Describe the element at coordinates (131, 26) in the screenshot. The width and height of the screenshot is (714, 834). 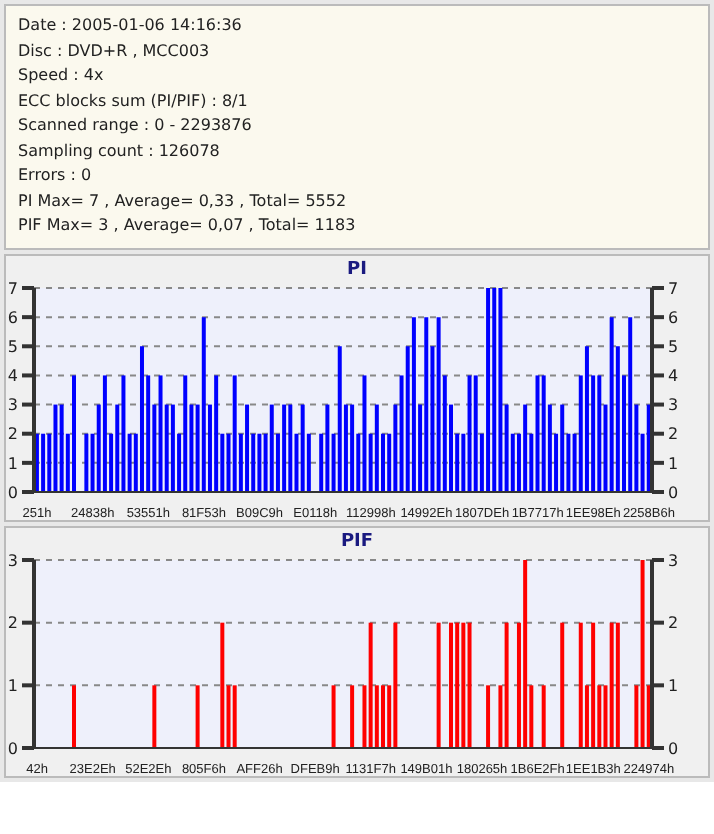
I see `text: Date : 2005-01-06 14:16:36` at that location.